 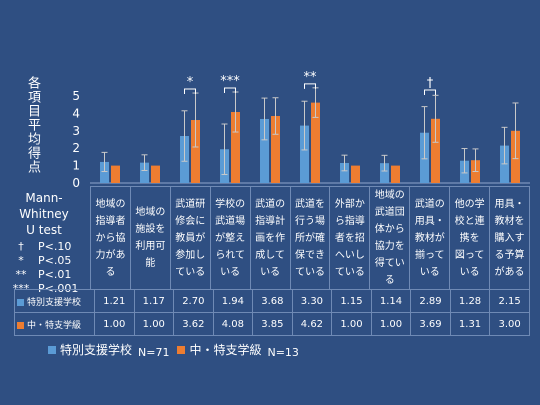 I want to click on table-row-label: 特別支援学校, so click(x=54, y=301).